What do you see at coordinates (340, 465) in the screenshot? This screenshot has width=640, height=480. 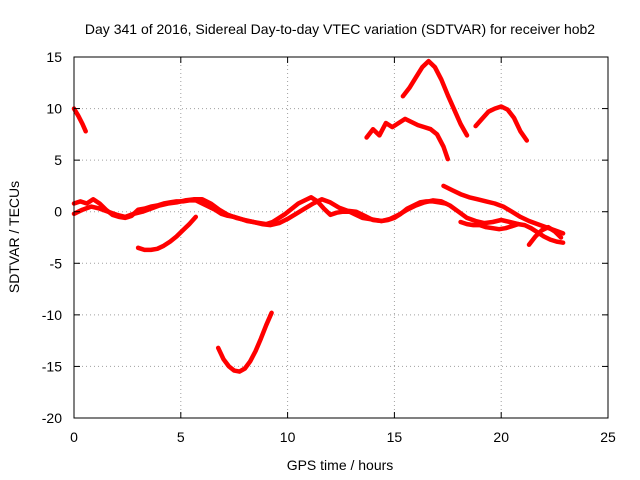 I see `x-axis-label: GPS time / hours` at bounding box center [340, 465].